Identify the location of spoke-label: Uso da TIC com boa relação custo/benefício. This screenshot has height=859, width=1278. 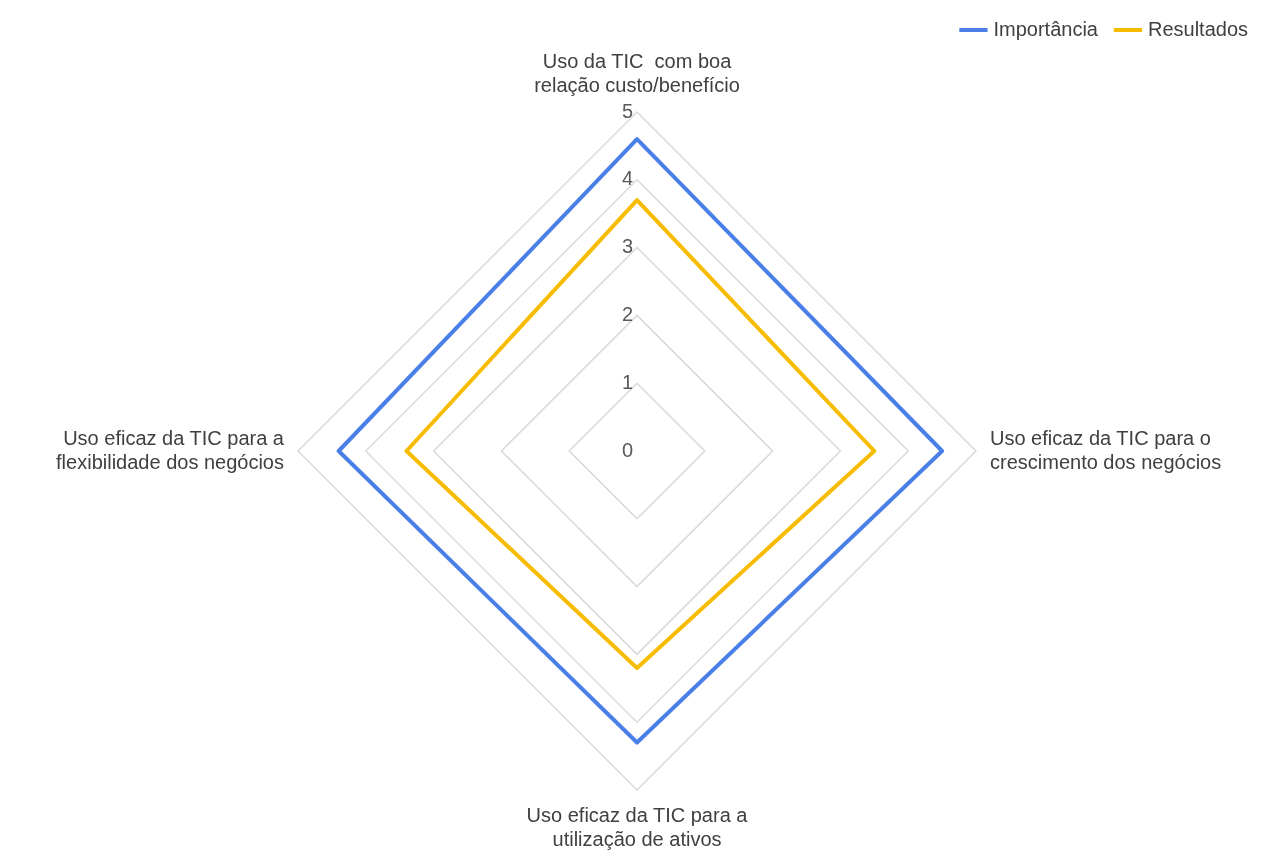
(637, 72).